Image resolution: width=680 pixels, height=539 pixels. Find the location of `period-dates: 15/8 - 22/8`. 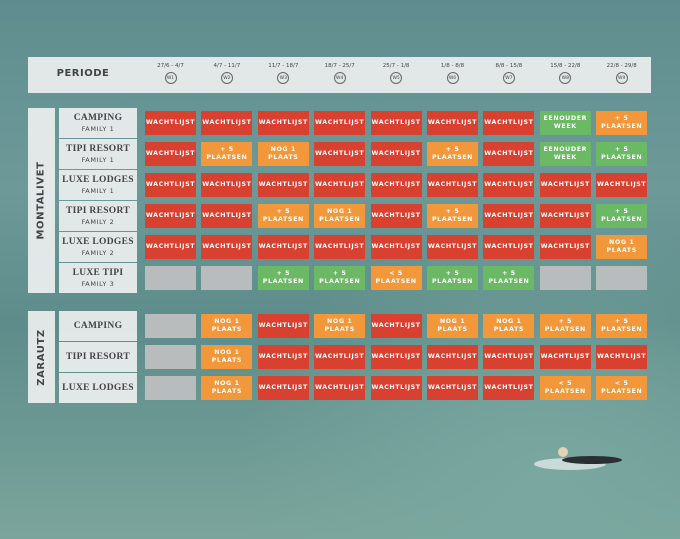

period-dates: 15/8 - 22/8 is located at coordinates (565, 66).